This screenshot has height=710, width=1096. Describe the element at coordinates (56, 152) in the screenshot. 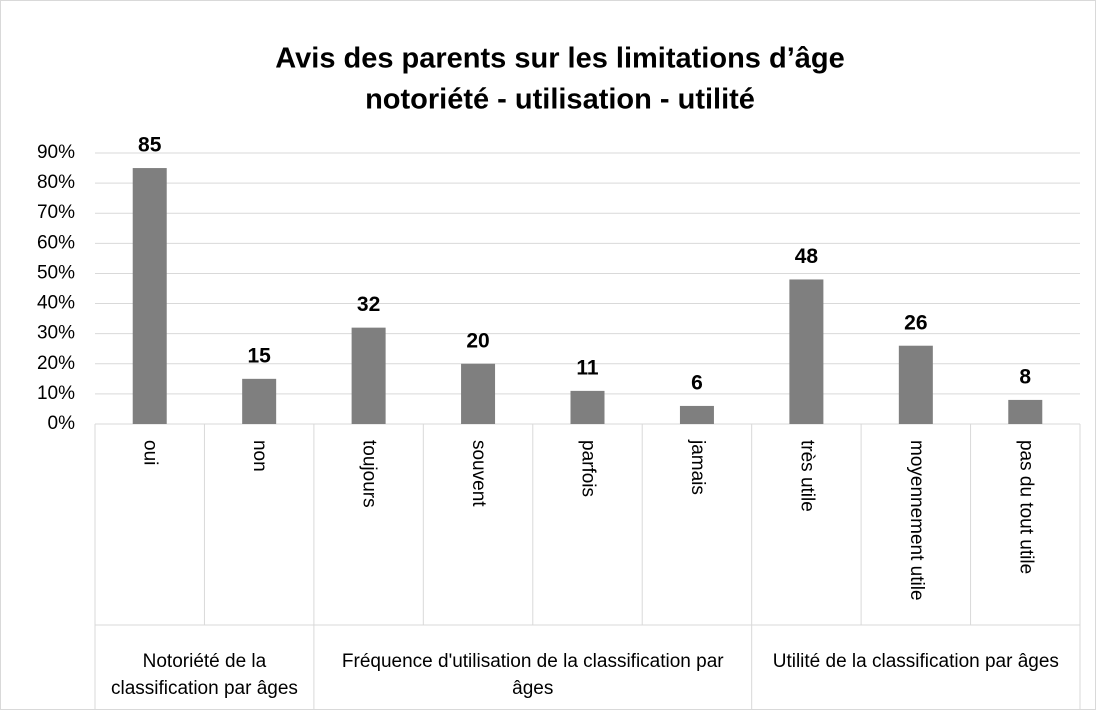

I see `y-tick-label: 90%` at that location.